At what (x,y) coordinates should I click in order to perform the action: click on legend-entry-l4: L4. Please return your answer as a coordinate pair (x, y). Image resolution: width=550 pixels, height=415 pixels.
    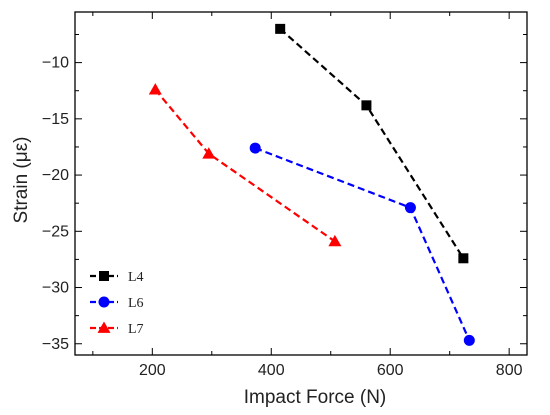
    Looking at the image, I should click on (117, 277).